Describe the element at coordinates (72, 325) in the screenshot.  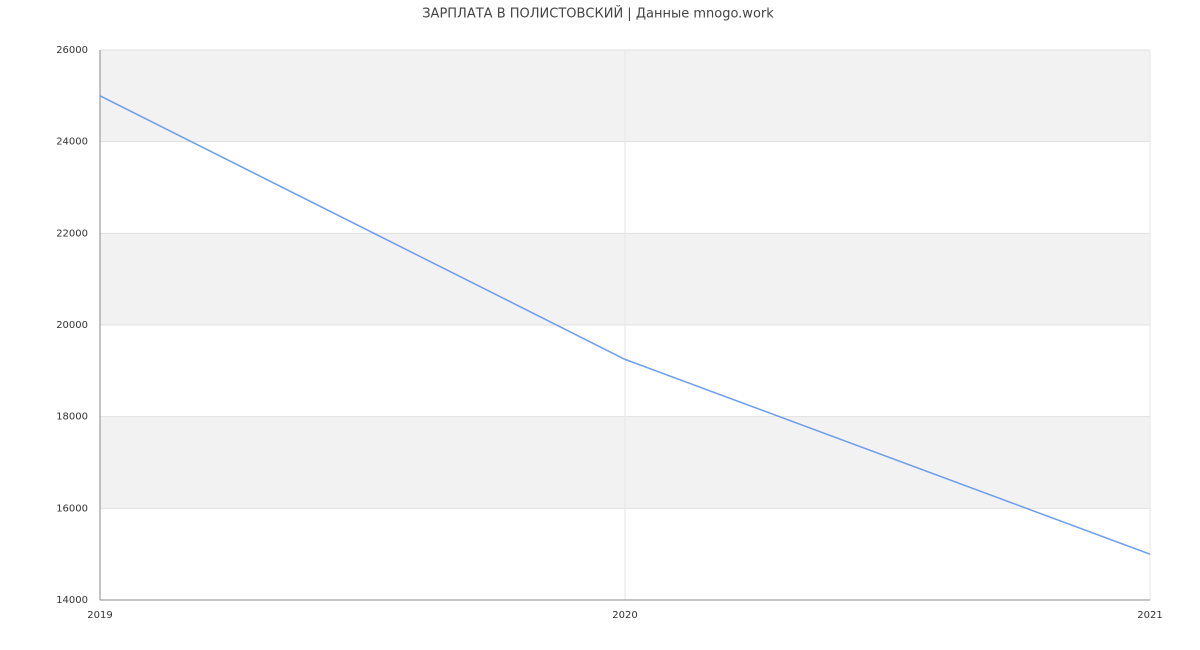
I see `y-tick-label: 20000` at that location.